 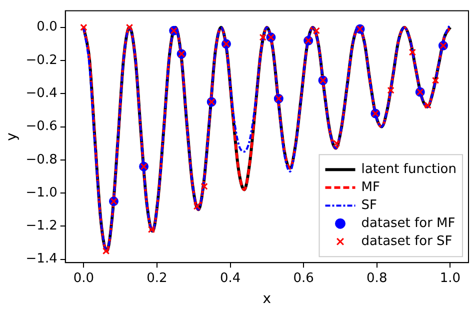 What do you see at coordinates (408, 223) in the screenshot?
I see `legend-label: dataset for MF` at bounding box center [408, 223].